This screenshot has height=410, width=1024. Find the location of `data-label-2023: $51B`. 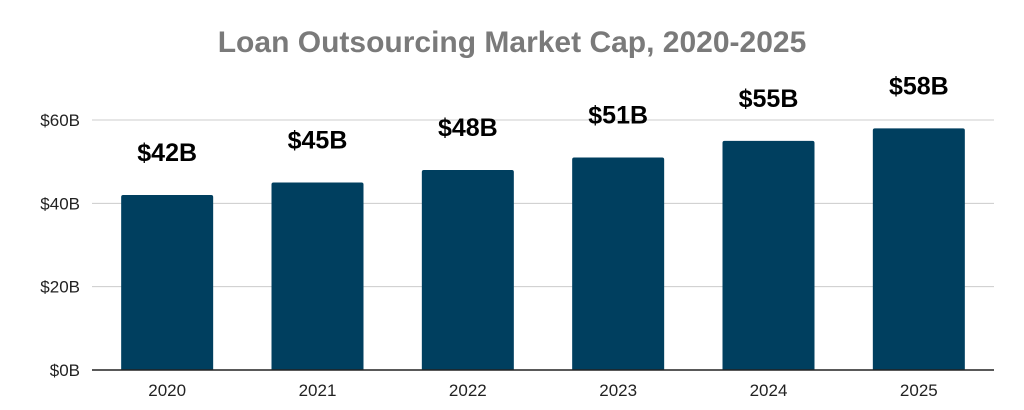

data-label-2023: $51B is located at coordinates (618, 116).